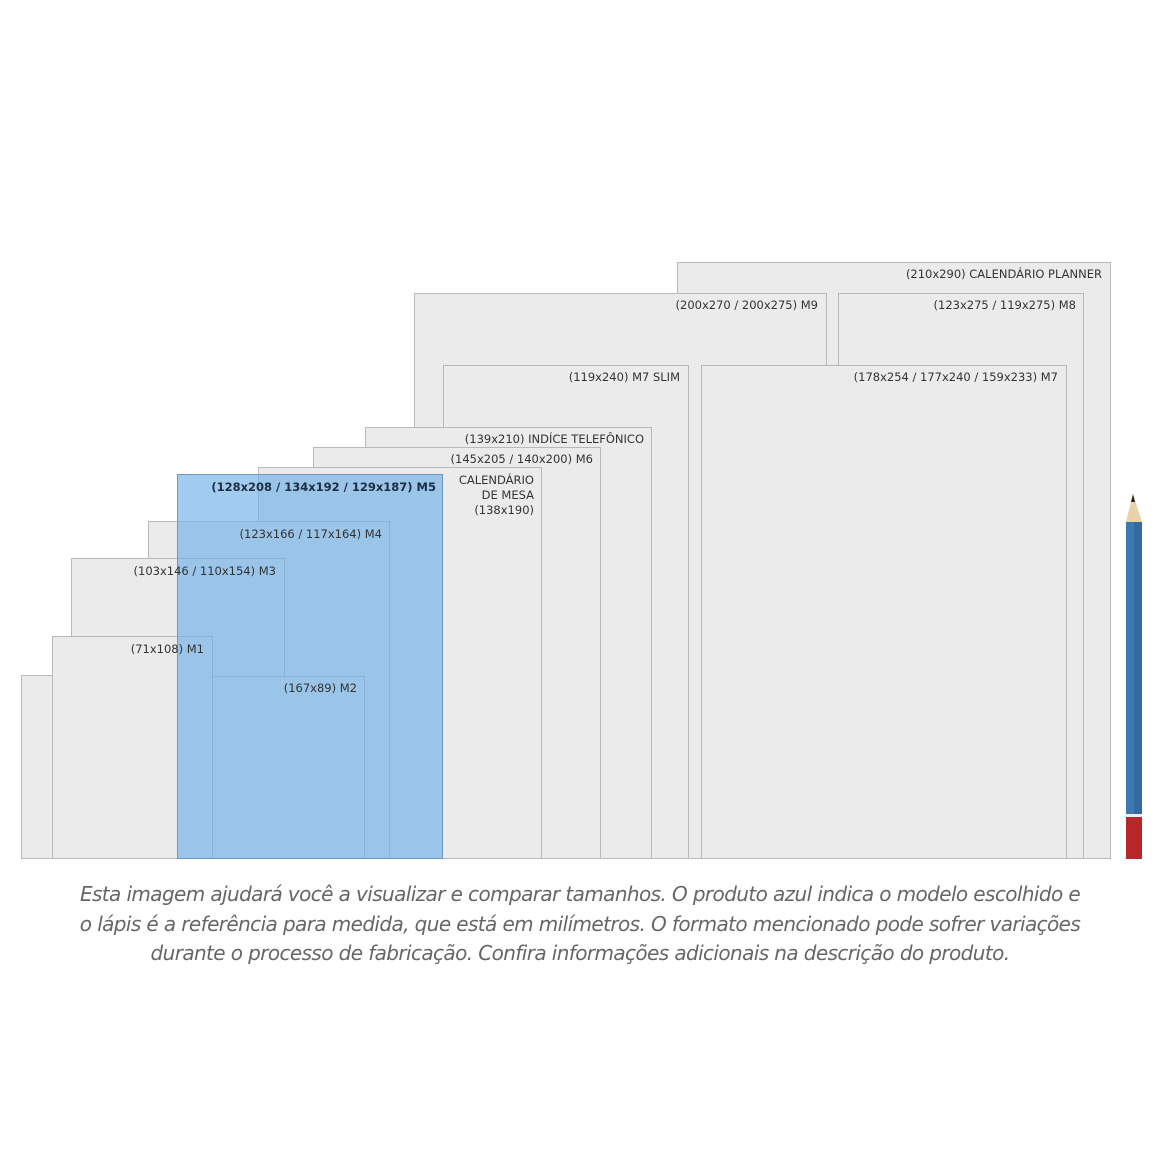 The image size is (1160, 1160). What do you see at coordinates (320, 688) in the screenshot?
I see `label-m2: (167x89) M2` at bounding box center [320, 688].